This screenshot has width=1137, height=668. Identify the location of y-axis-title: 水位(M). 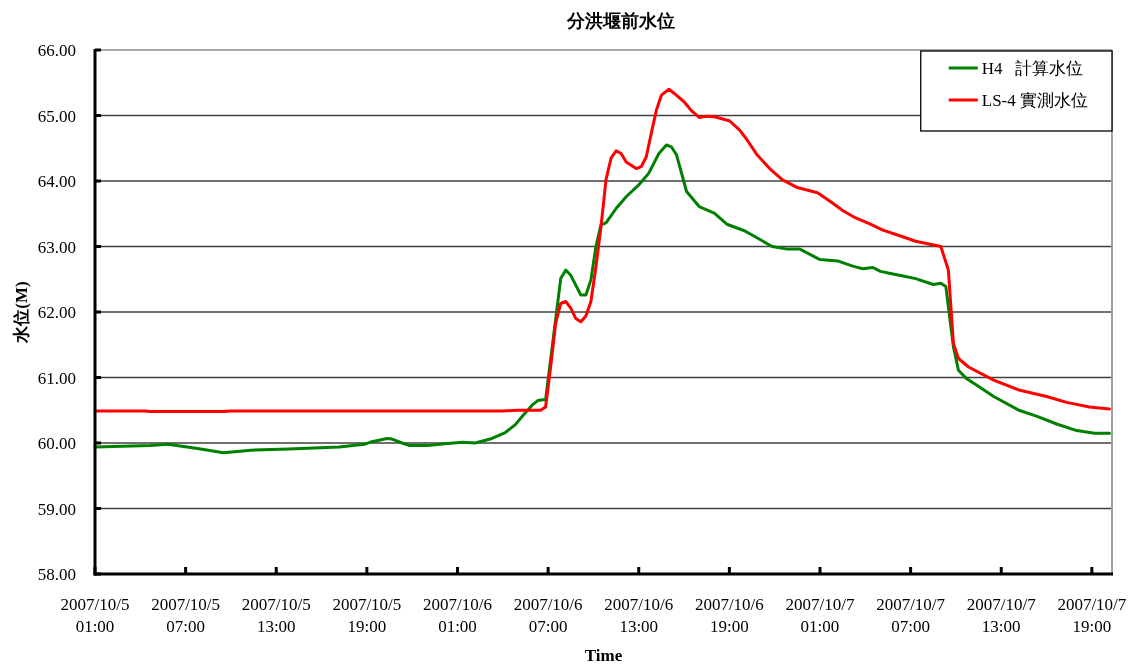
(21, 312).